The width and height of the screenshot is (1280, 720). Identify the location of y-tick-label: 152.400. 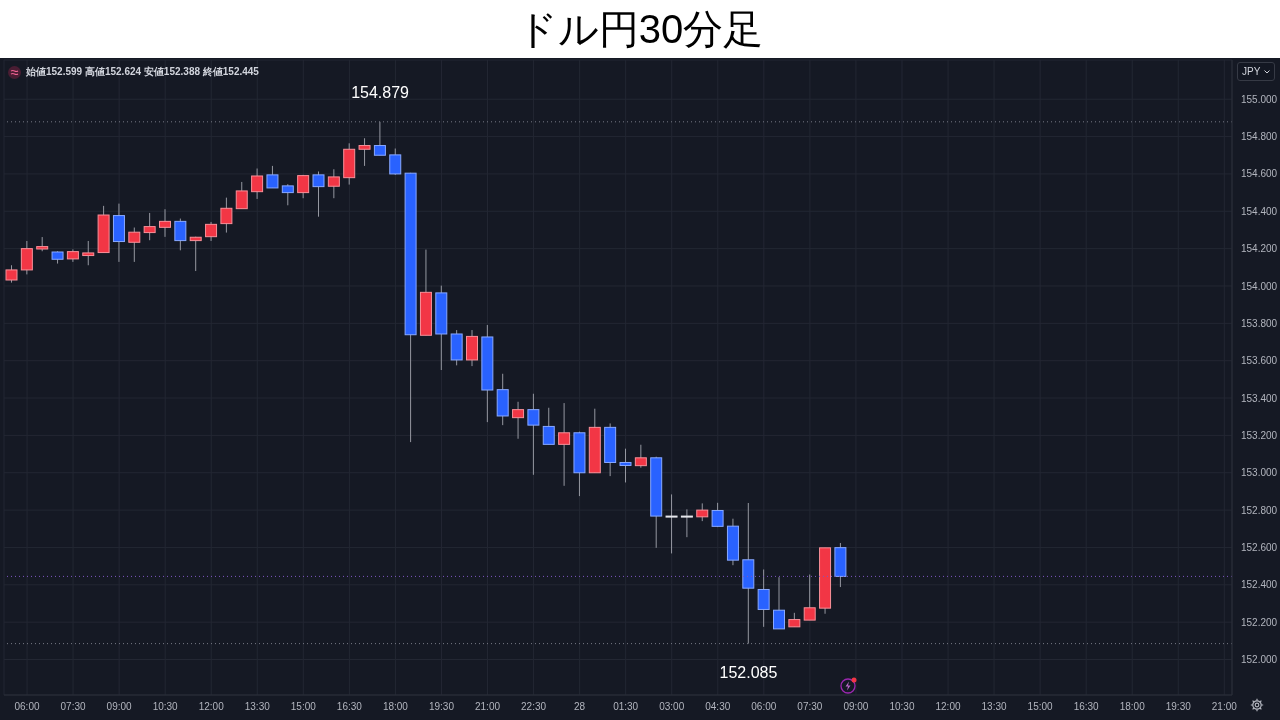
(1259, 585).